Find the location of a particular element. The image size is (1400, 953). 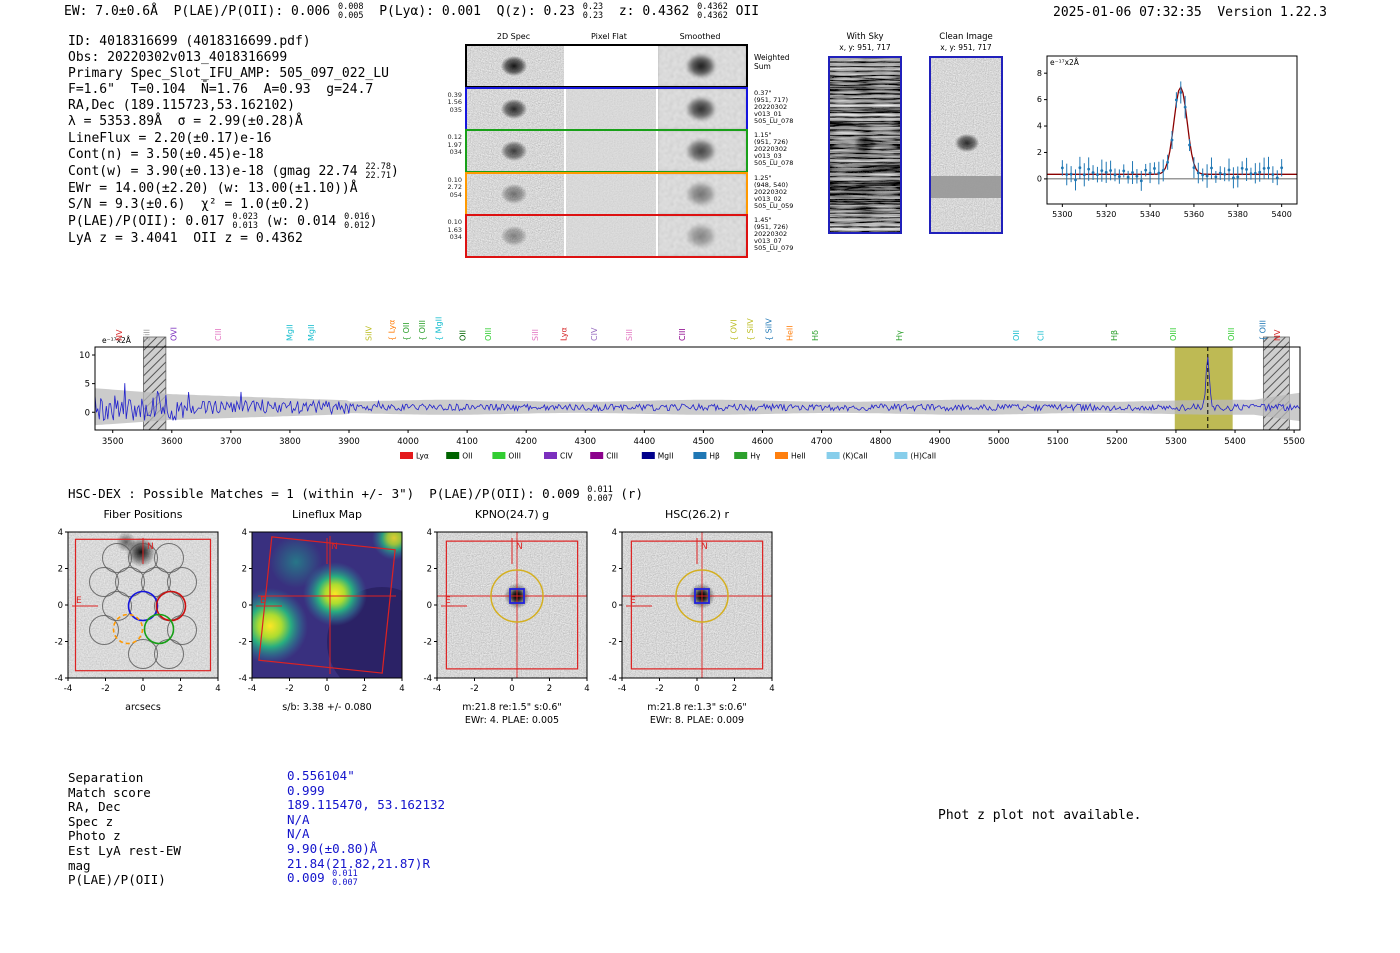

emission-line-label: Hβ is located at coordinates (1114, 335).